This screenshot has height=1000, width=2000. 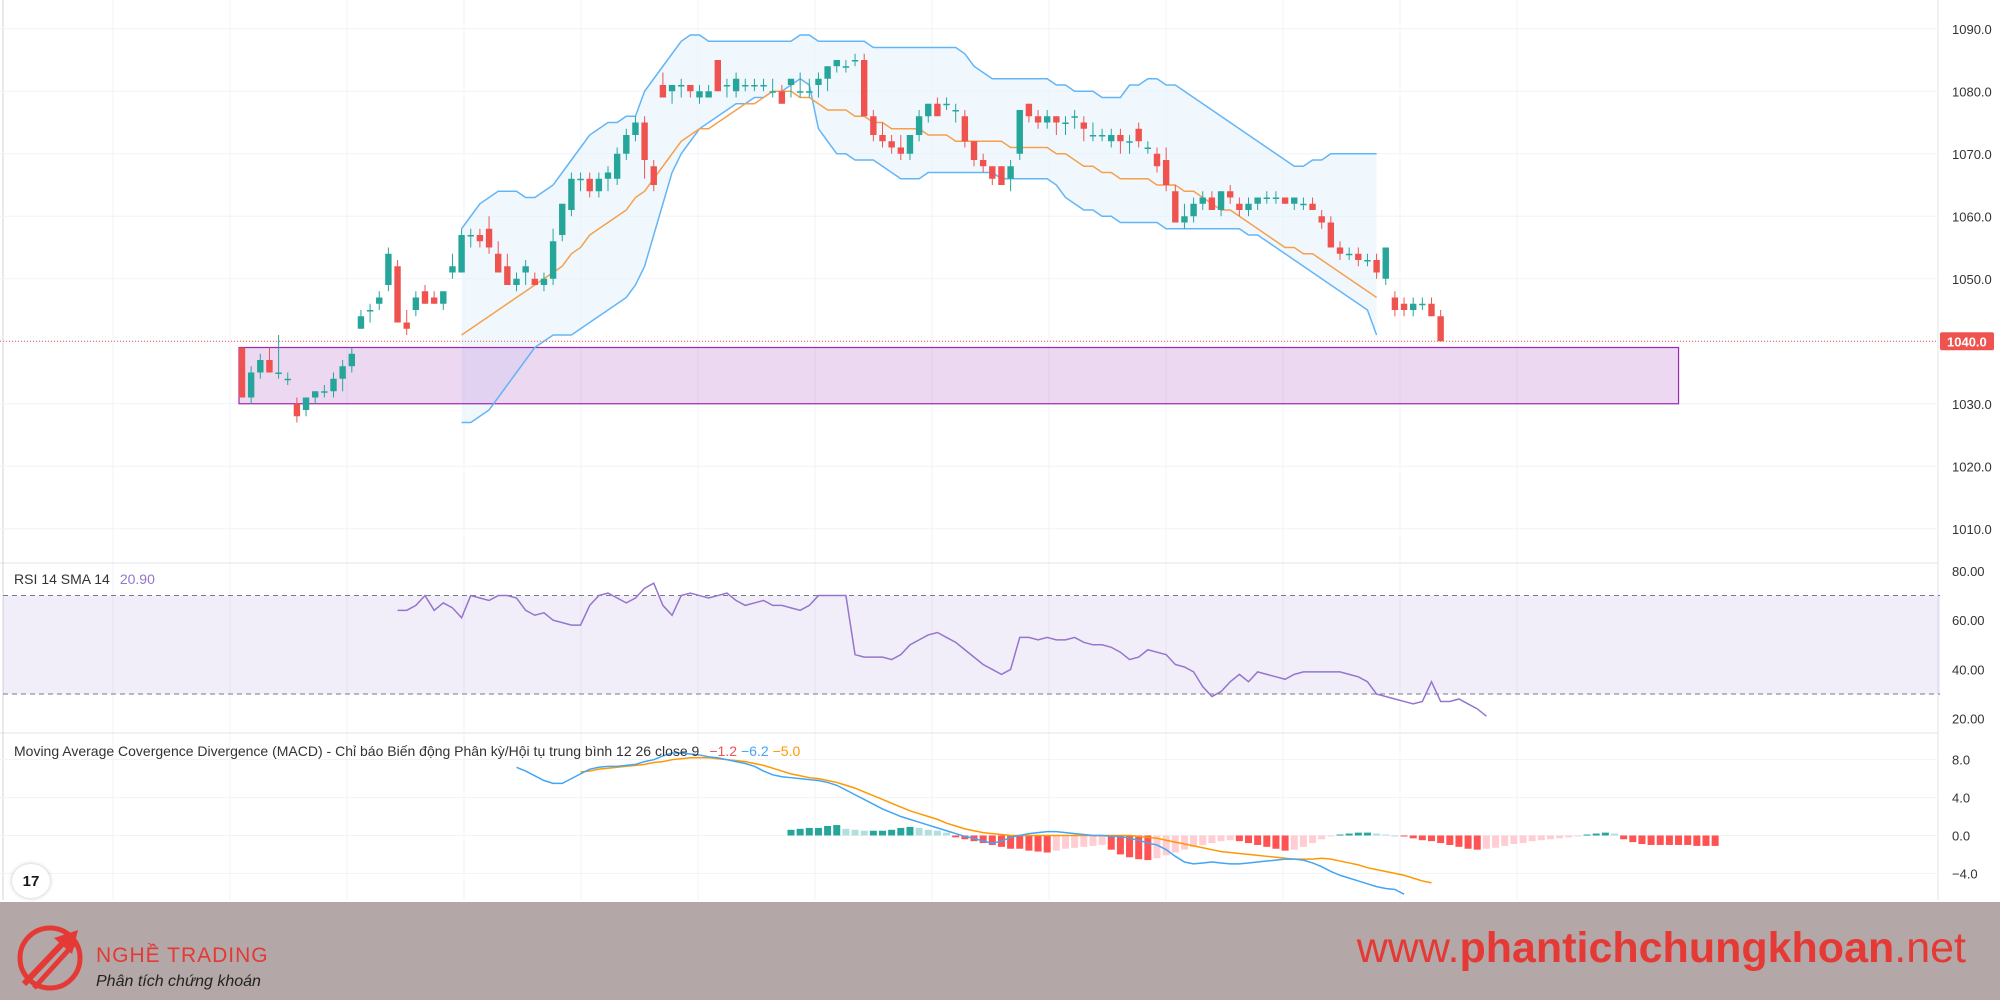 What do you see at coordinates (918, 132) in the screenshot?
I see `bollinger-upper-line` at bounding box center [918, 132].